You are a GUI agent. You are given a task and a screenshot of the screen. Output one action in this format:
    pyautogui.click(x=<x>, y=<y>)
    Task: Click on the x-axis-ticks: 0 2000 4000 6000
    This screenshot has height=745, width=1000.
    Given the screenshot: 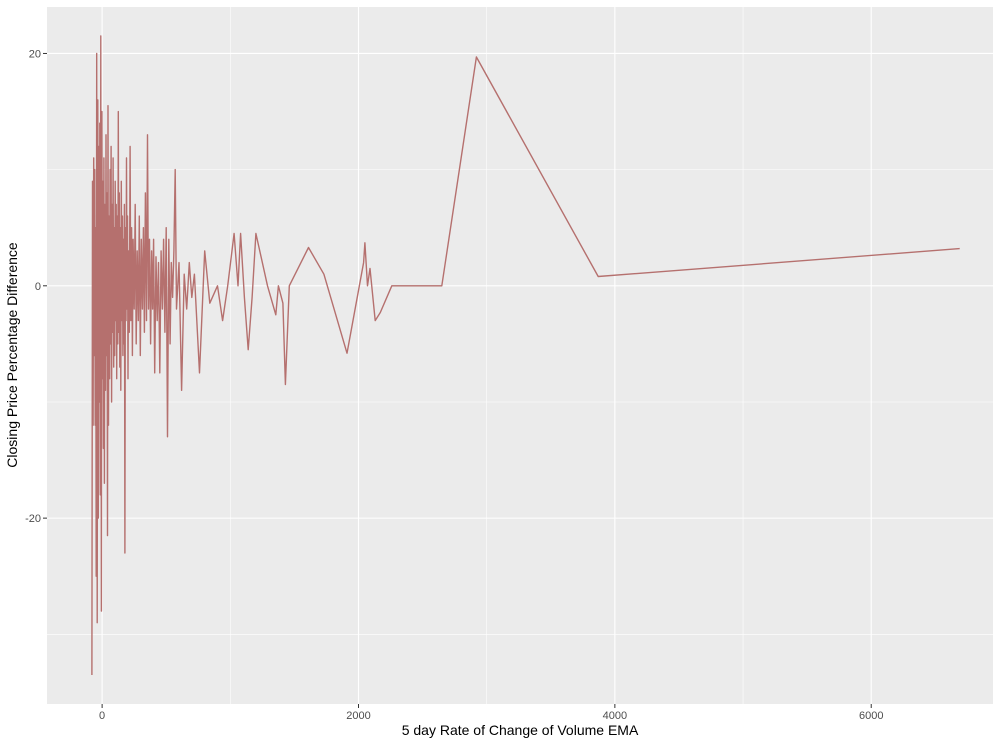 What is the action you would take?
    pyautogui.click(x=491, y=713)
    